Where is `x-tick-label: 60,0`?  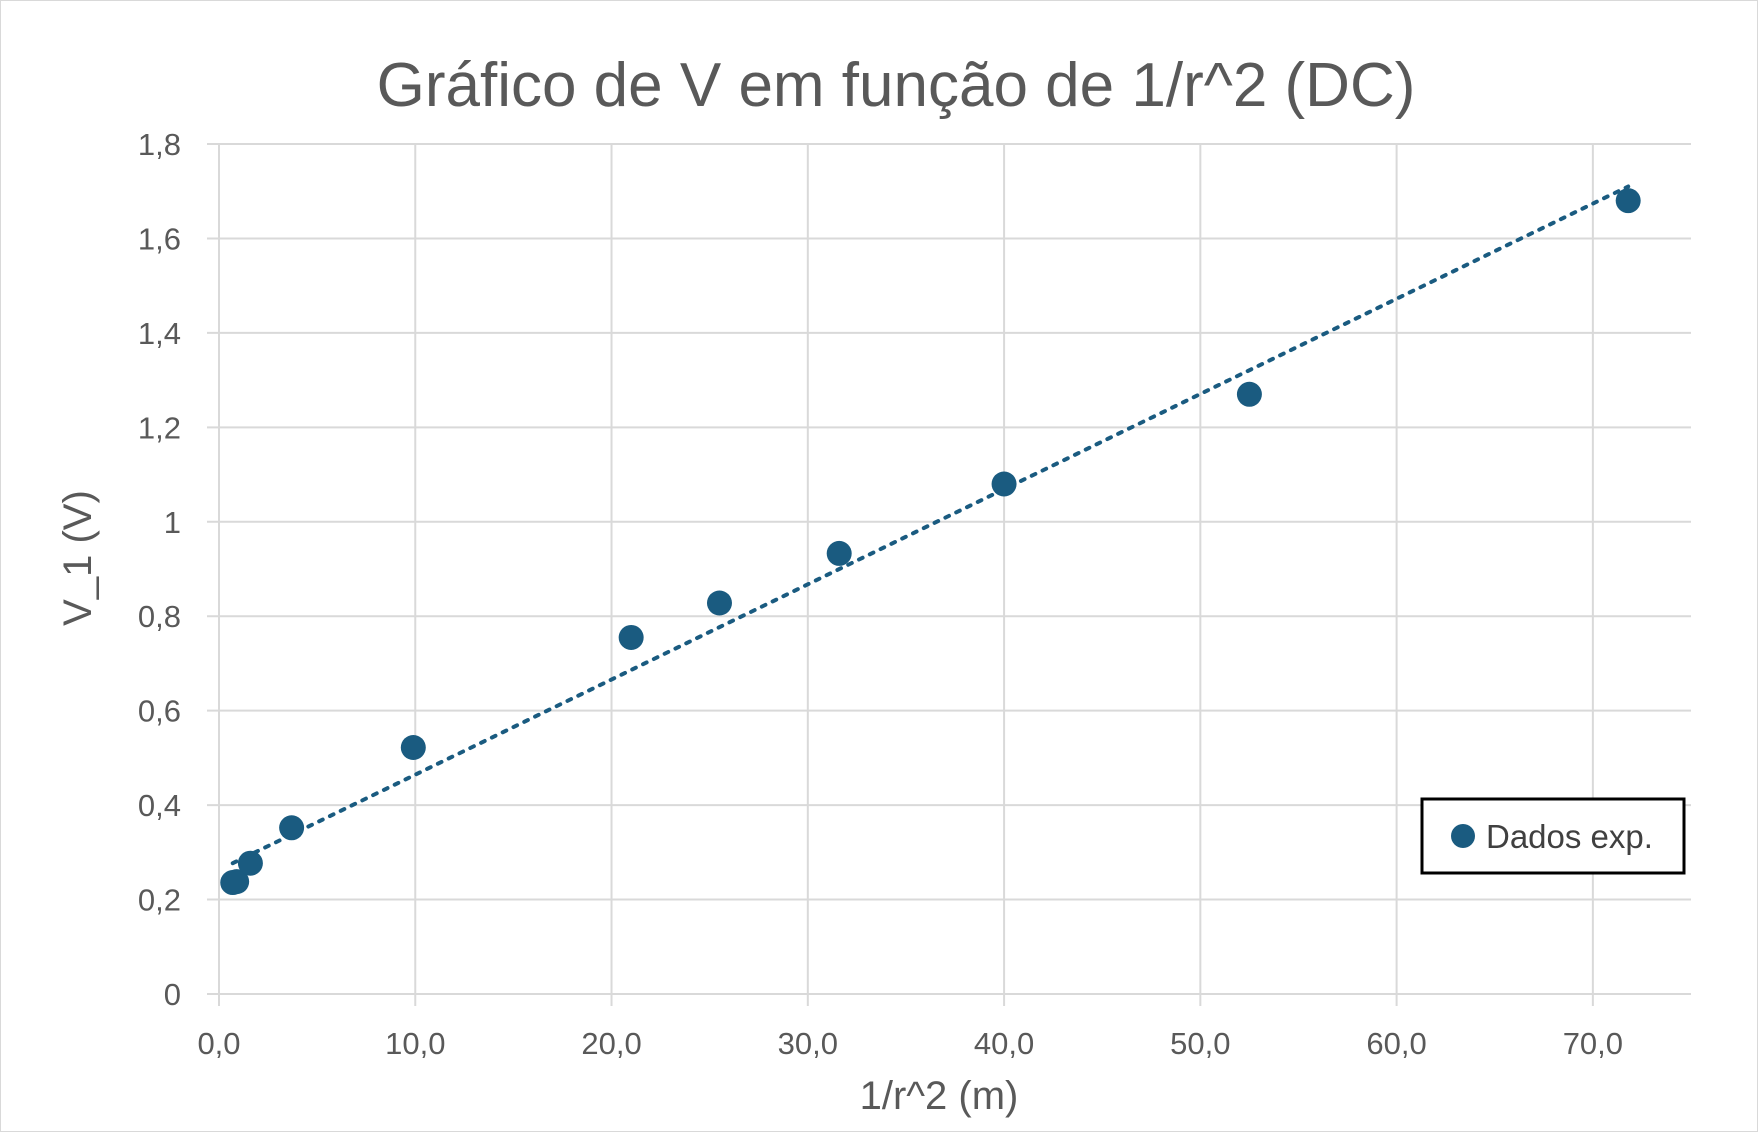
x-tick-label: 60,0 is located at coordinates (1396, 1043).